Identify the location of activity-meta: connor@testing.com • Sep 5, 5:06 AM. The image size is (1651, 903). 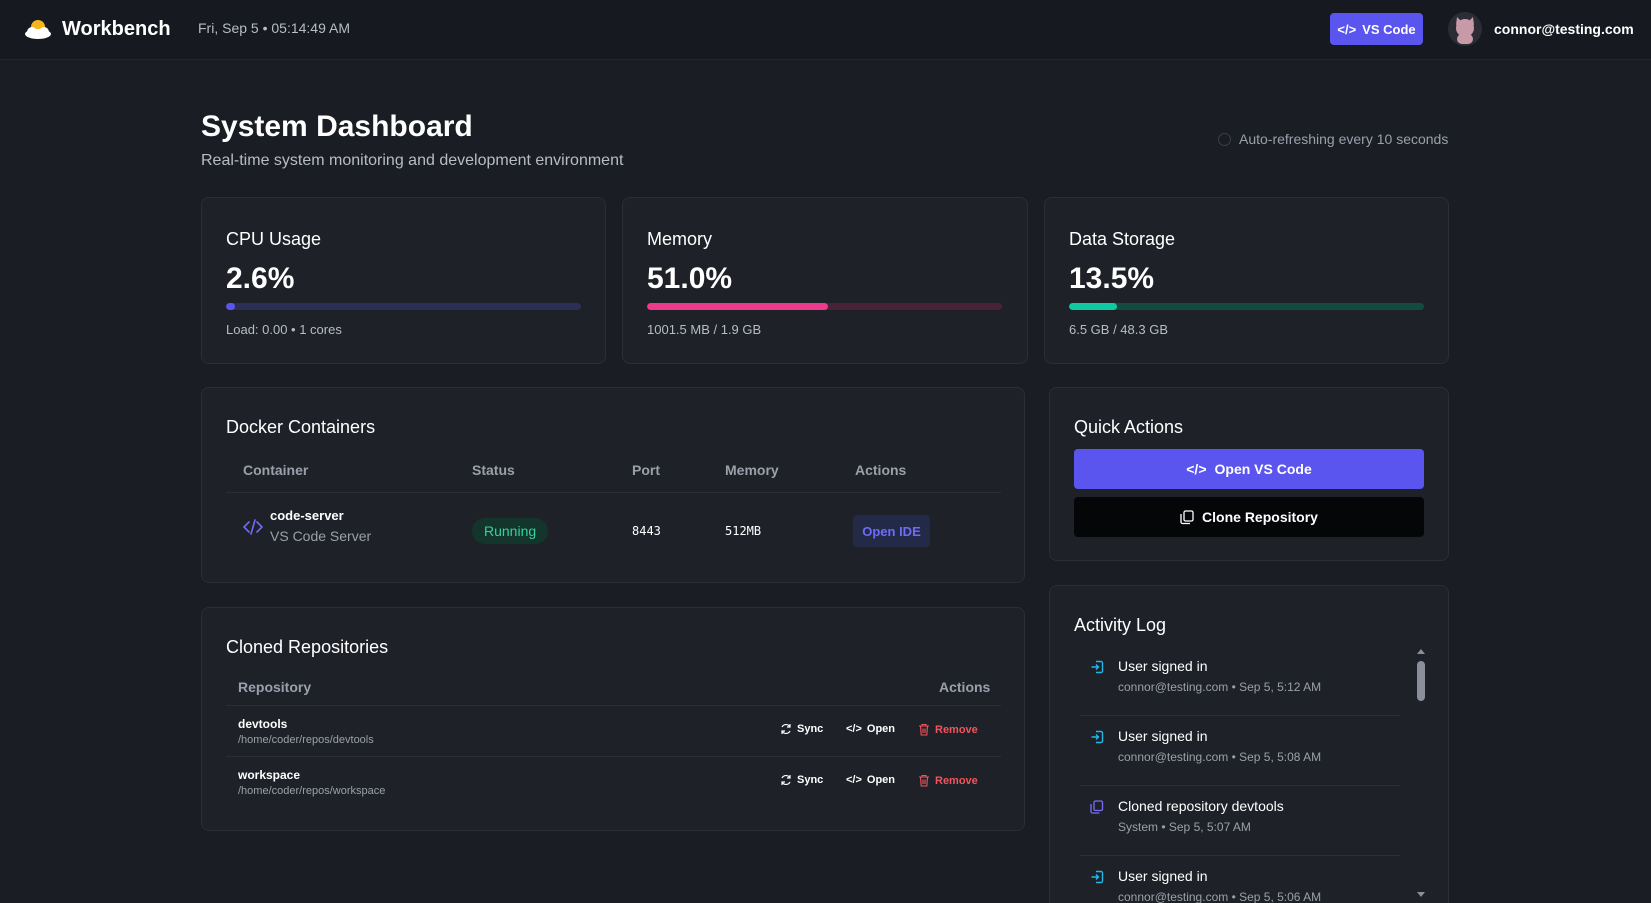
(1220, 896).